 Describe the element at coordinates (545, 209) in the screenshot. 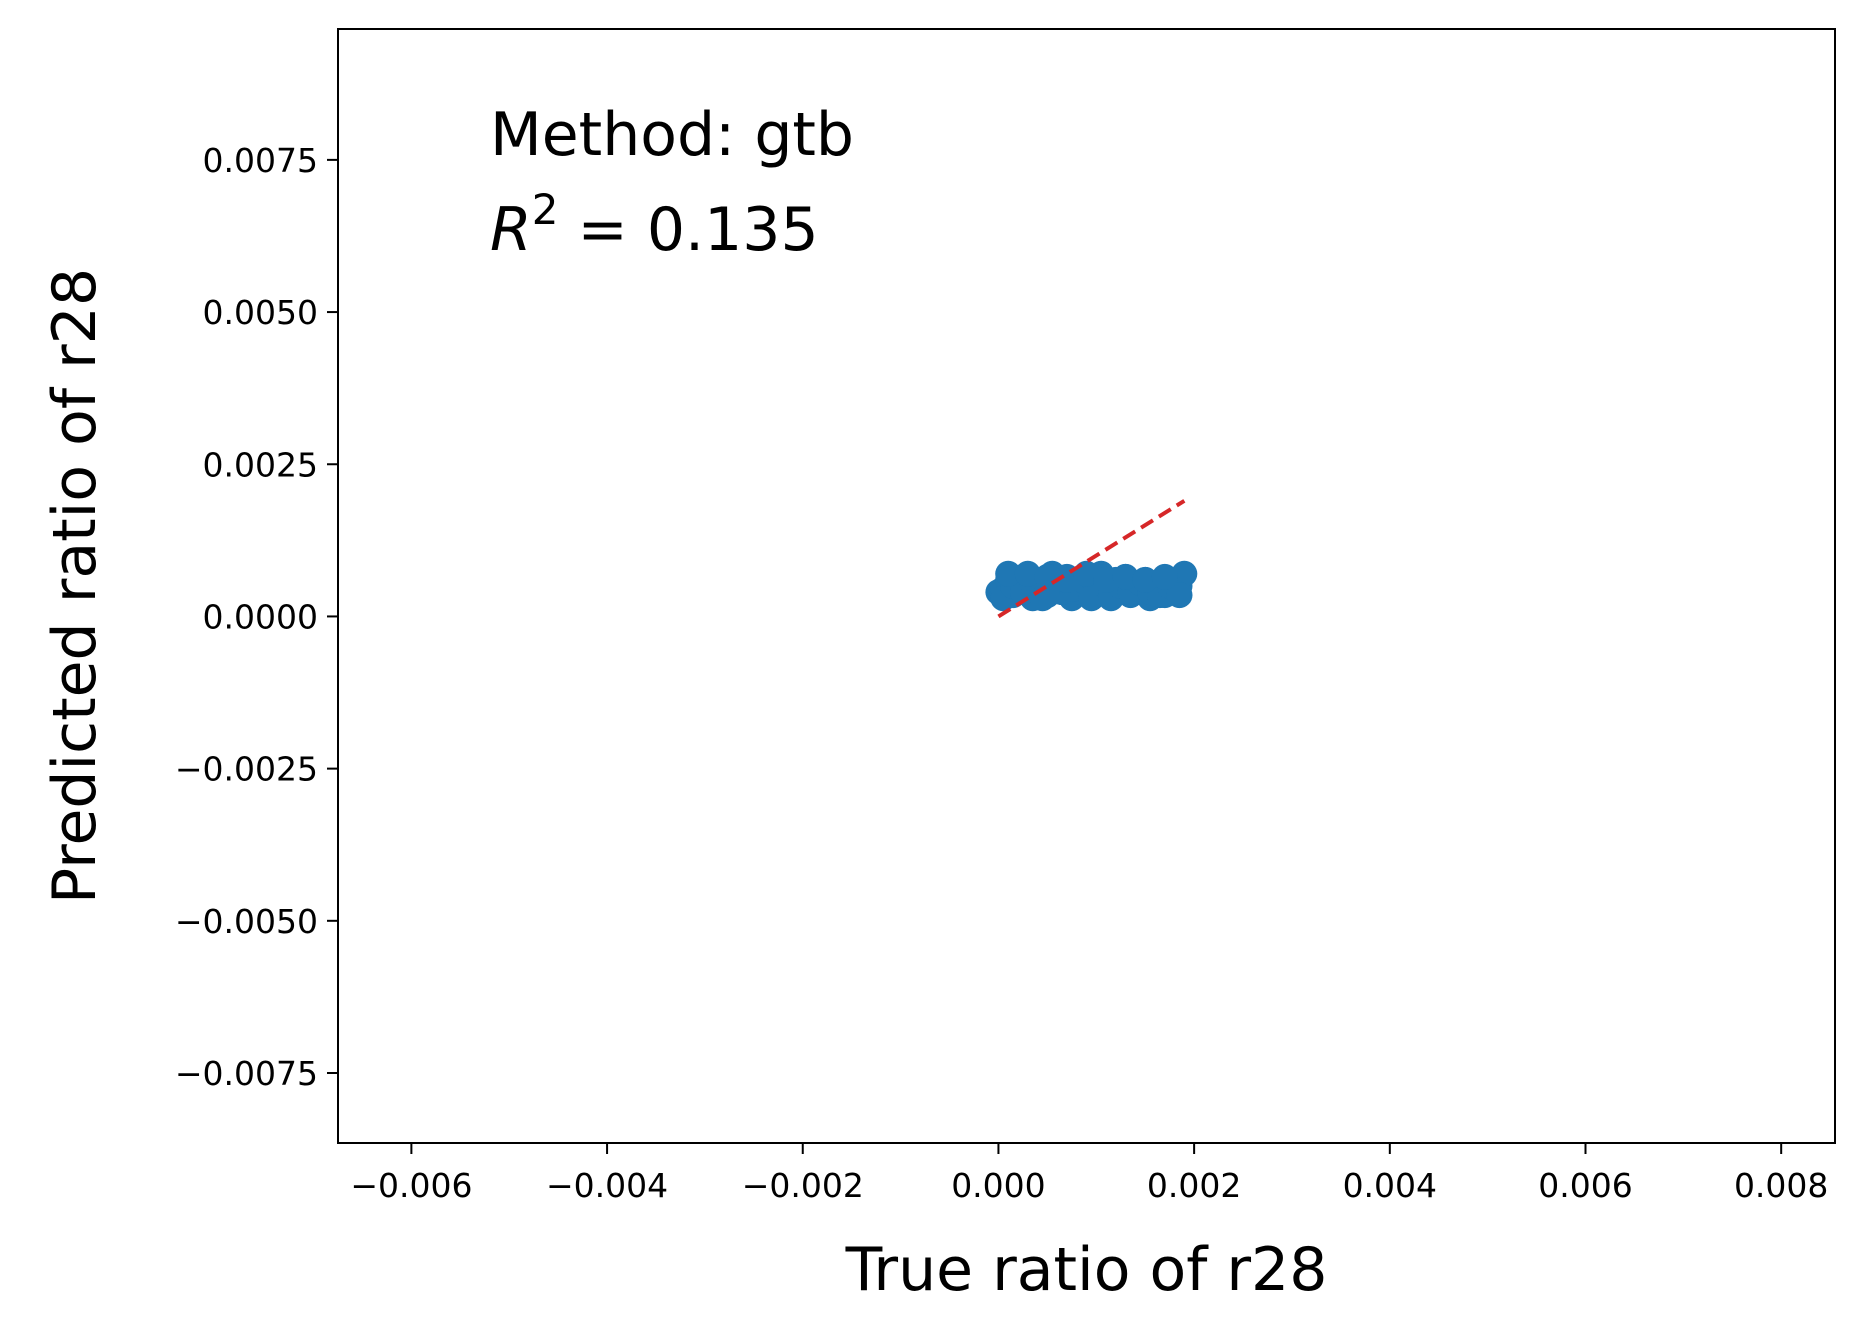

I see `r-squared-exponent: 2` at that location.